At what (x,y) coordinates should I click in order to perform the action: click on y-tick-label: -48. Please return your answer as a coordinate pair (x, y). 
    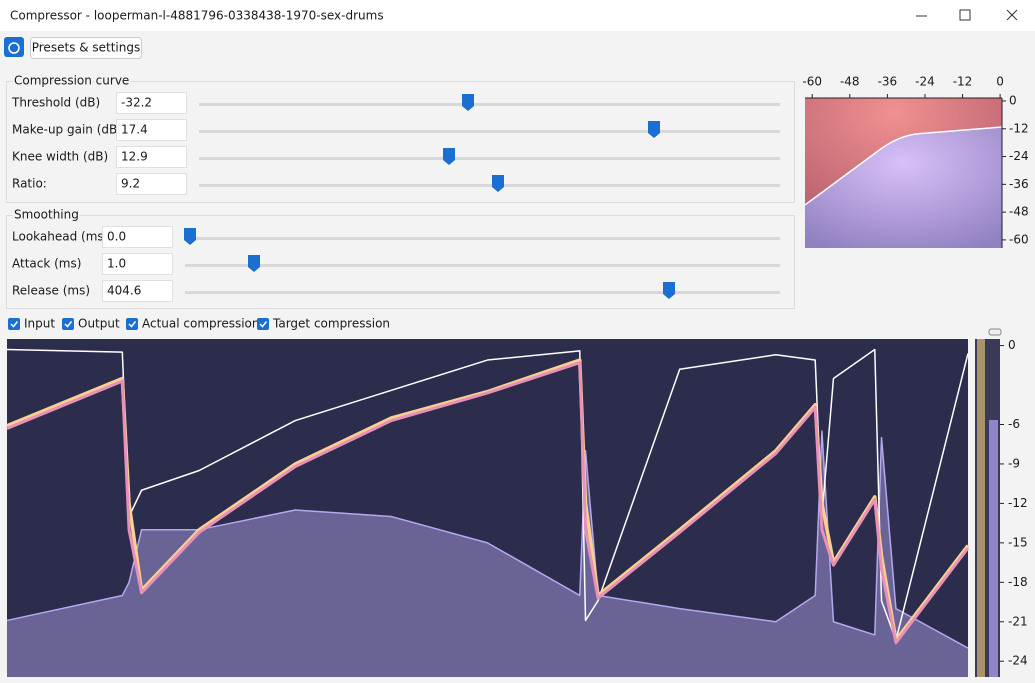
    Looking at the image, I should click on (1019, 212).